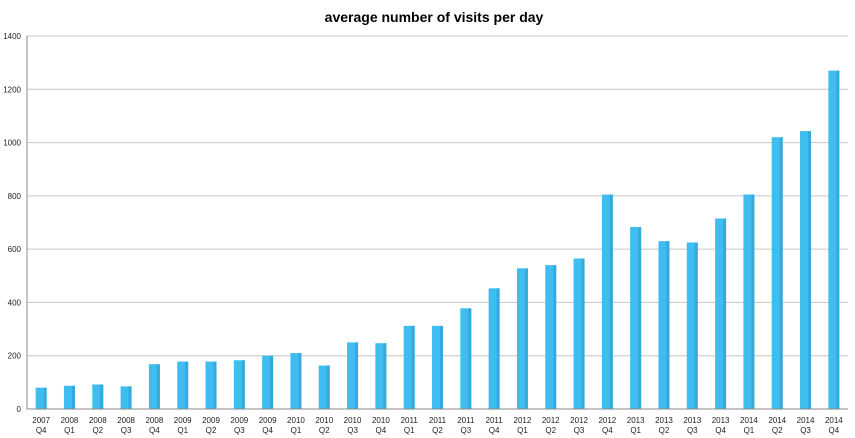 This screenshot has height=438, width=855. I want to click on x-tick-year: 2007, so click(41, 420).